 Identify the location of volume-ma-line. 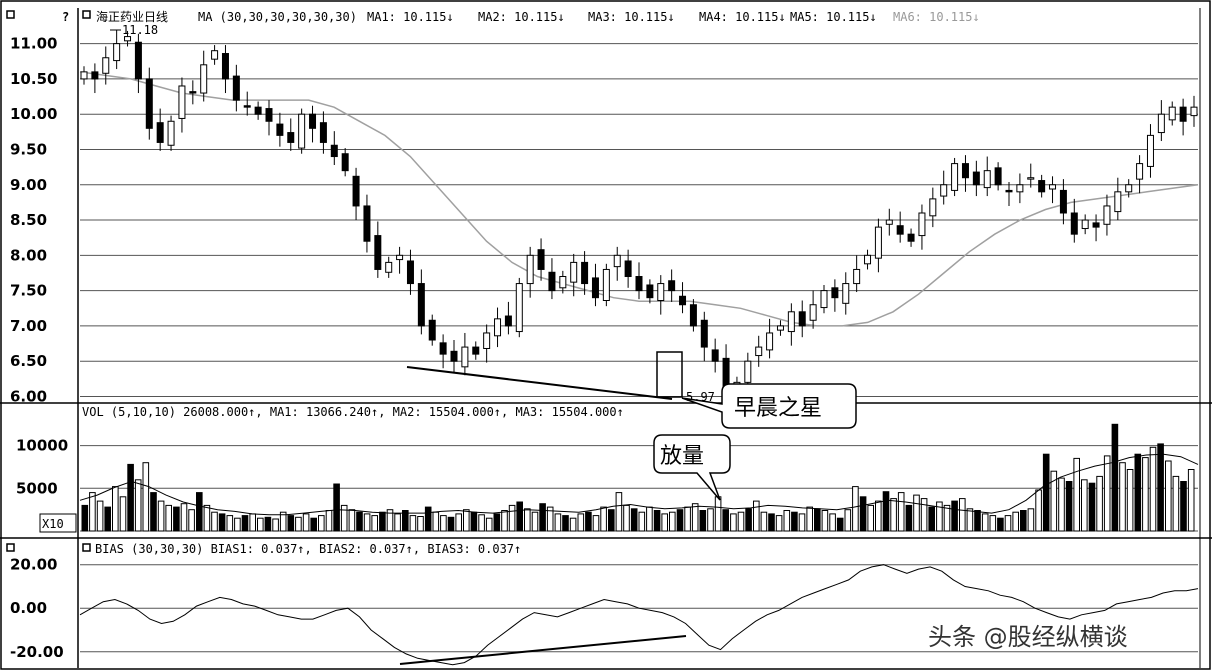
(639, 484).